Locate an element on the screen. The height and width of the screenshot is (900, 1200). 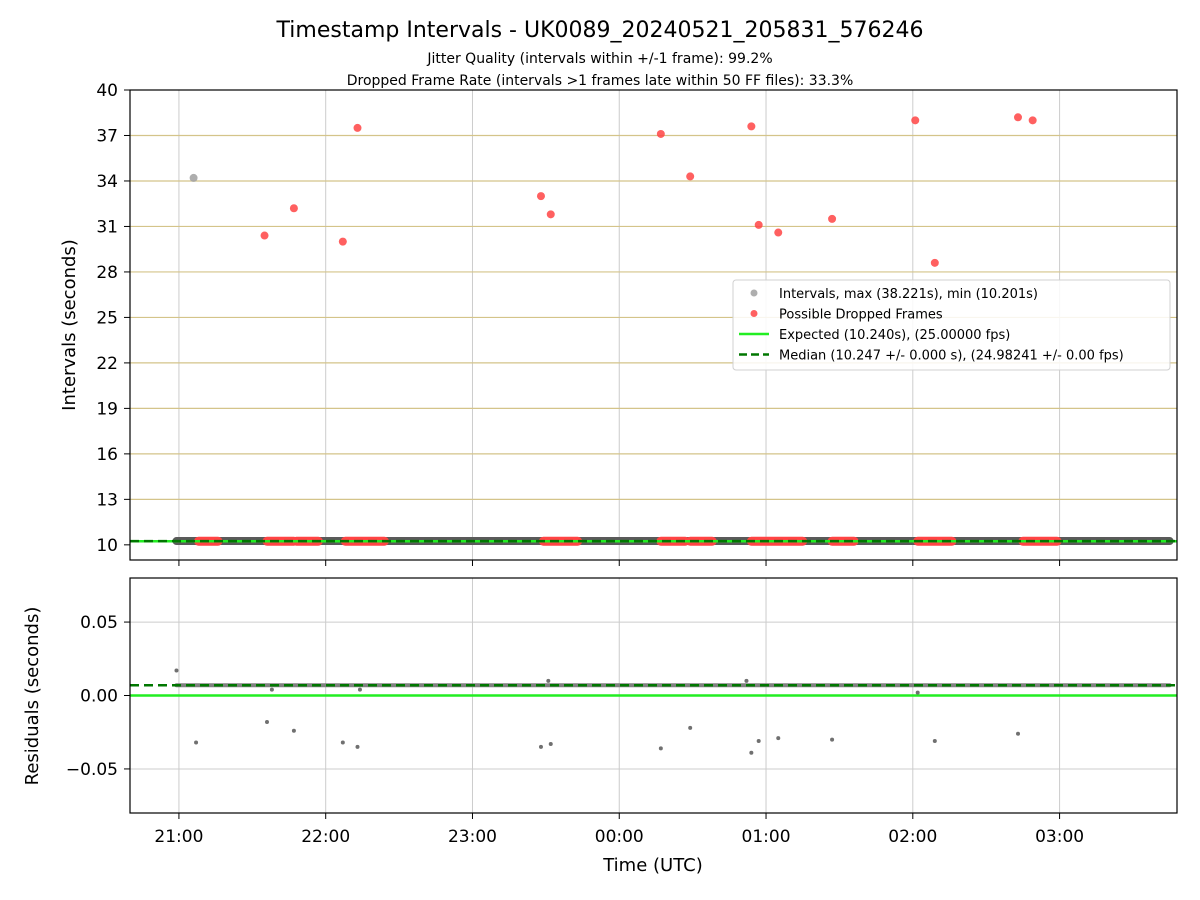
top-y-tick-label: 22 is located at coordinates (107, 364).